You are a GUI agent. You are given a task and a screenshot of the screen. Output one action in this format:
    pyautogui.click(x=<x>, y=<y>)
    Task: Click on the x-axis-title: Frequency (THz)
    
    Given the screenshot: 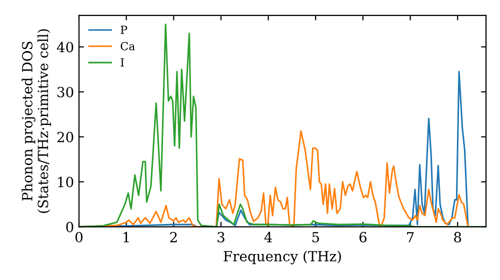 What is the action you would take?
    pyautogui.click(x=282, y=257)
    